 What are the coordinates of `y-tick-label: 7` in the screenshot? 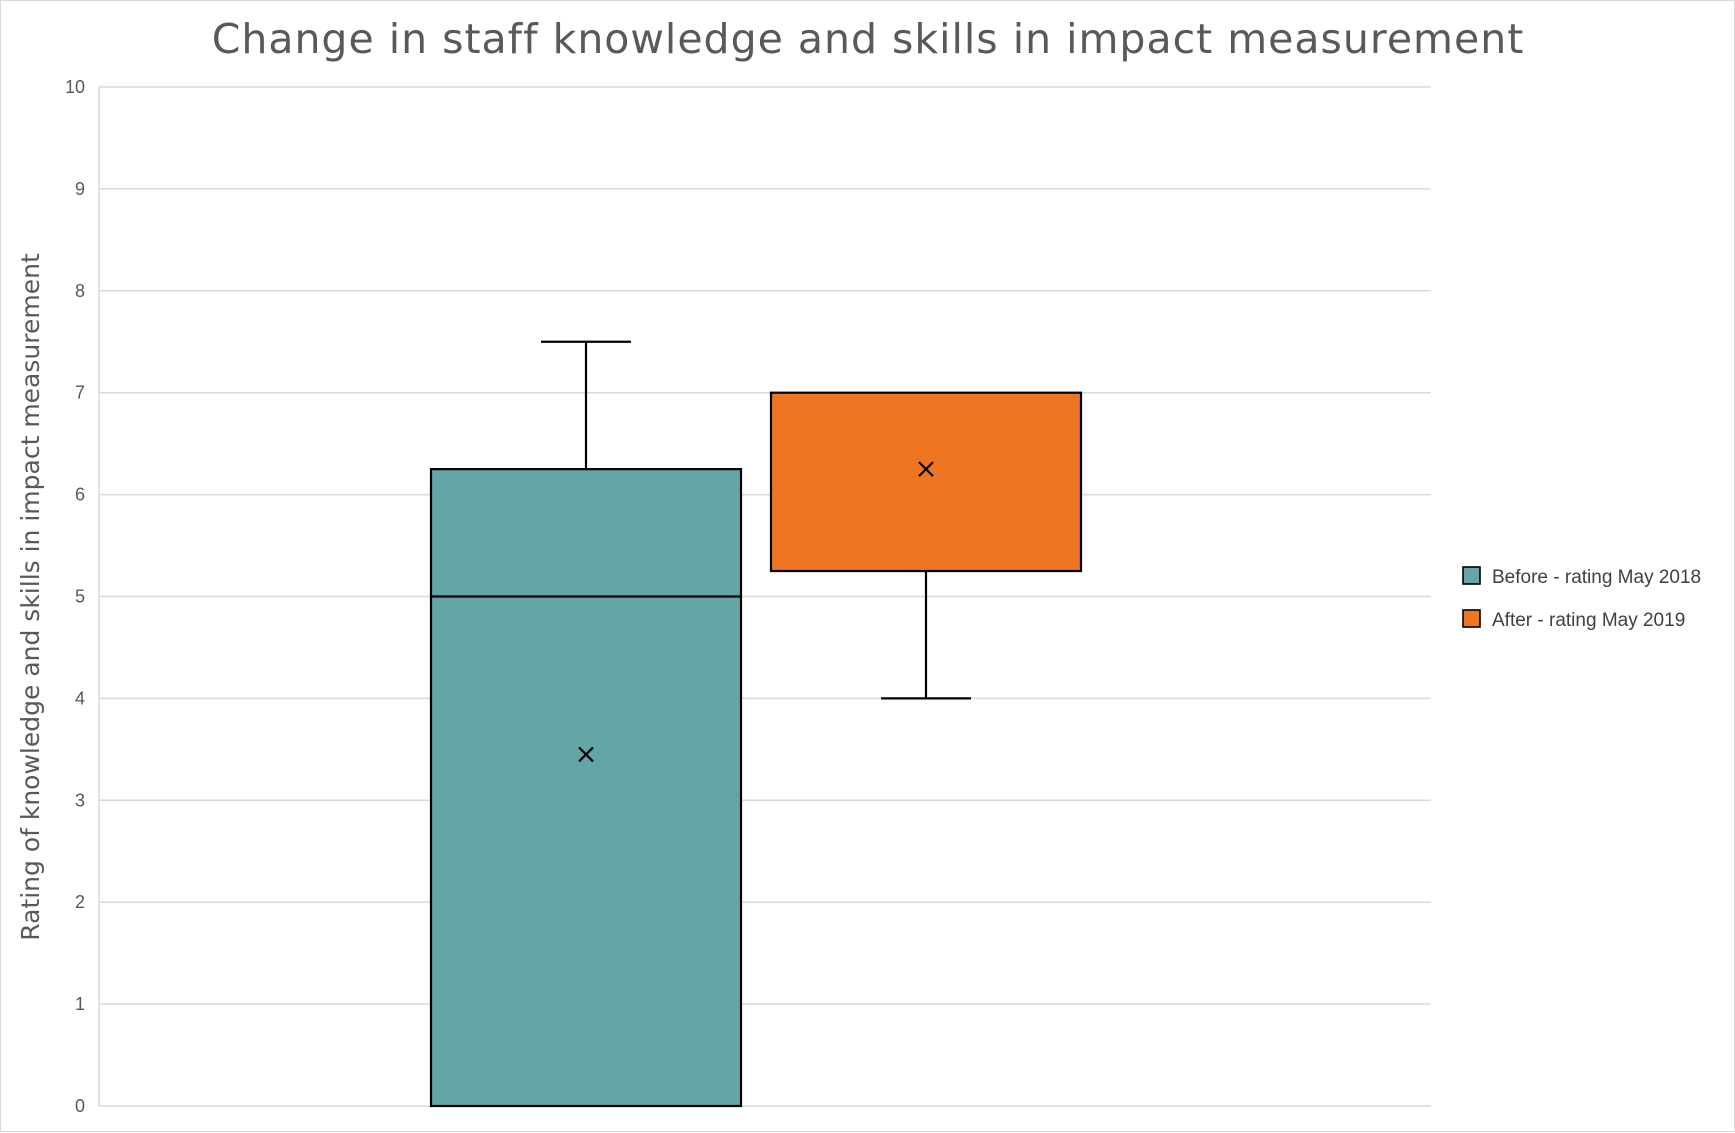 It's located at (80, 393).